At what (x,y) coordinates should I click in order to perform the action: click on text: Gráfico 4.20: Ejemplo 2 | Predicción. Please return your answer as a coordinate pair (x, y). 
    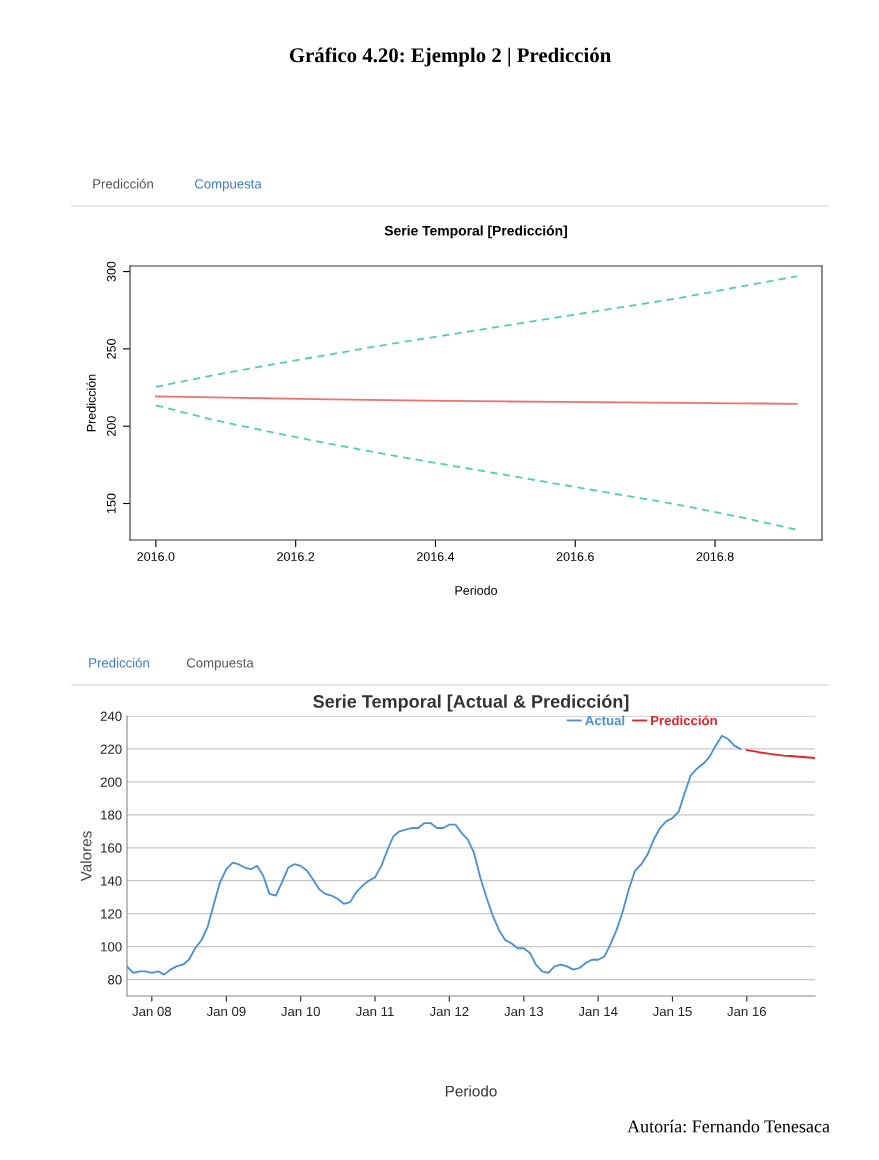
    Looking at the image, I should click on (450, 57).